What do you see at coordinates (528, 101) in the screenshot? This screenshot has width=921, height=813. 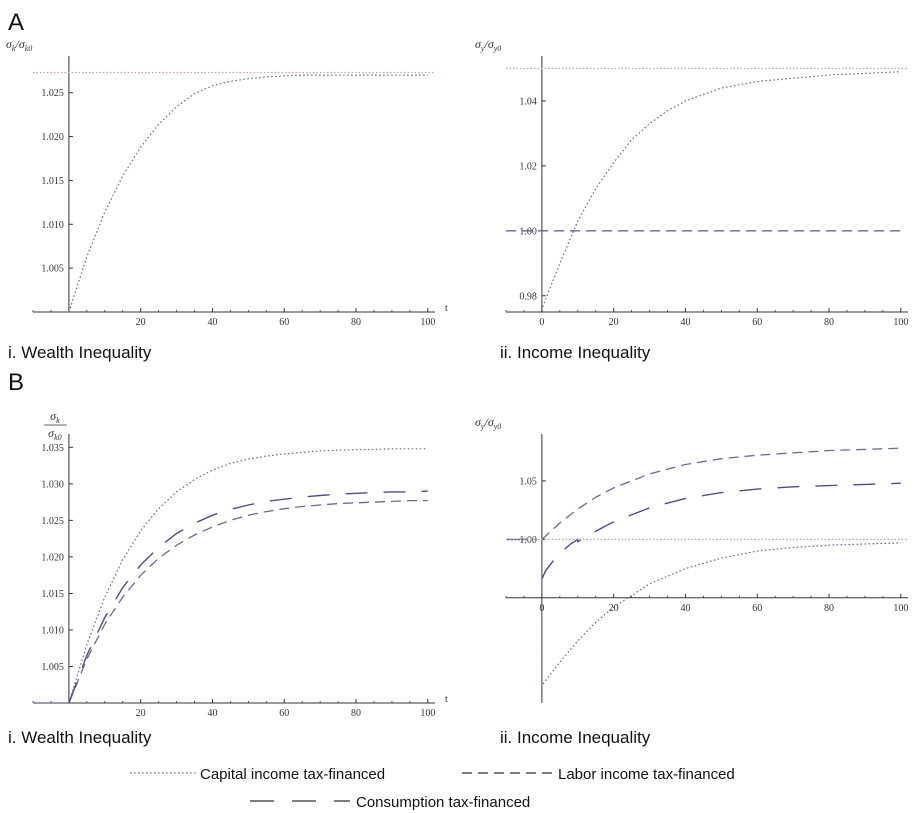 I see `y-tick-label: 1.04` at bounding box center [528, 101].